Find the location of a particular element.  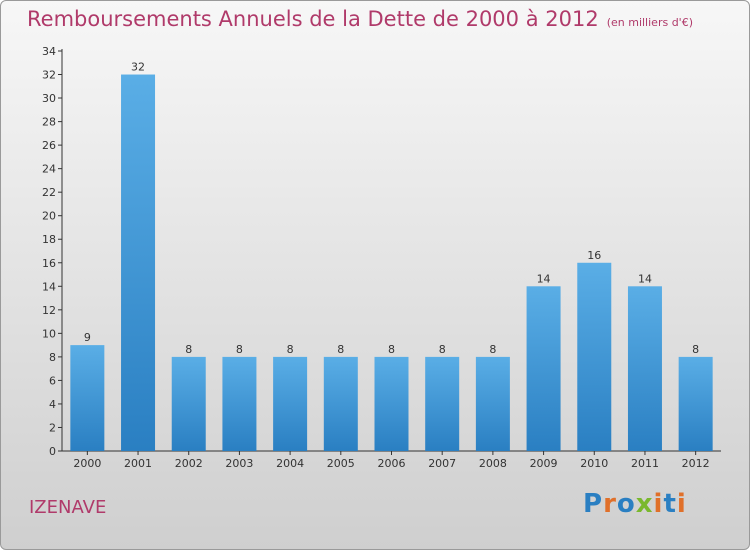

bar-value-label: 9 is located at coordinates (87, 337).